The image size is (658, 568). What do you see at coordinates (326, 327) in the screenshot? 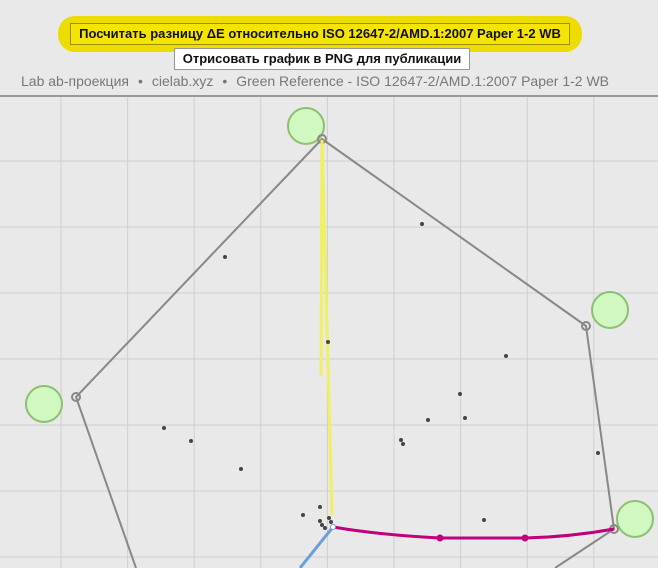
I see `yellow-path` at bounding box center [326, 327].